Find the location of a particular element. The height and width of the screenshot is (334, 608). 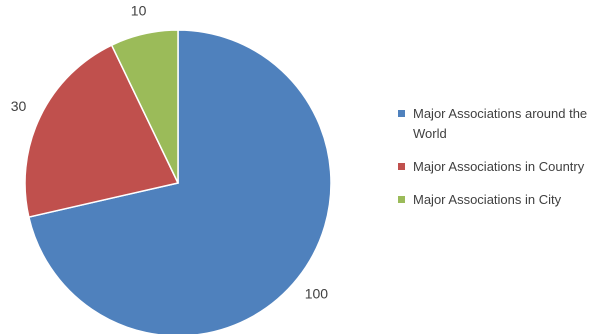

legend-label-world: Major Associations around the World is located at coordinates (500, 123).